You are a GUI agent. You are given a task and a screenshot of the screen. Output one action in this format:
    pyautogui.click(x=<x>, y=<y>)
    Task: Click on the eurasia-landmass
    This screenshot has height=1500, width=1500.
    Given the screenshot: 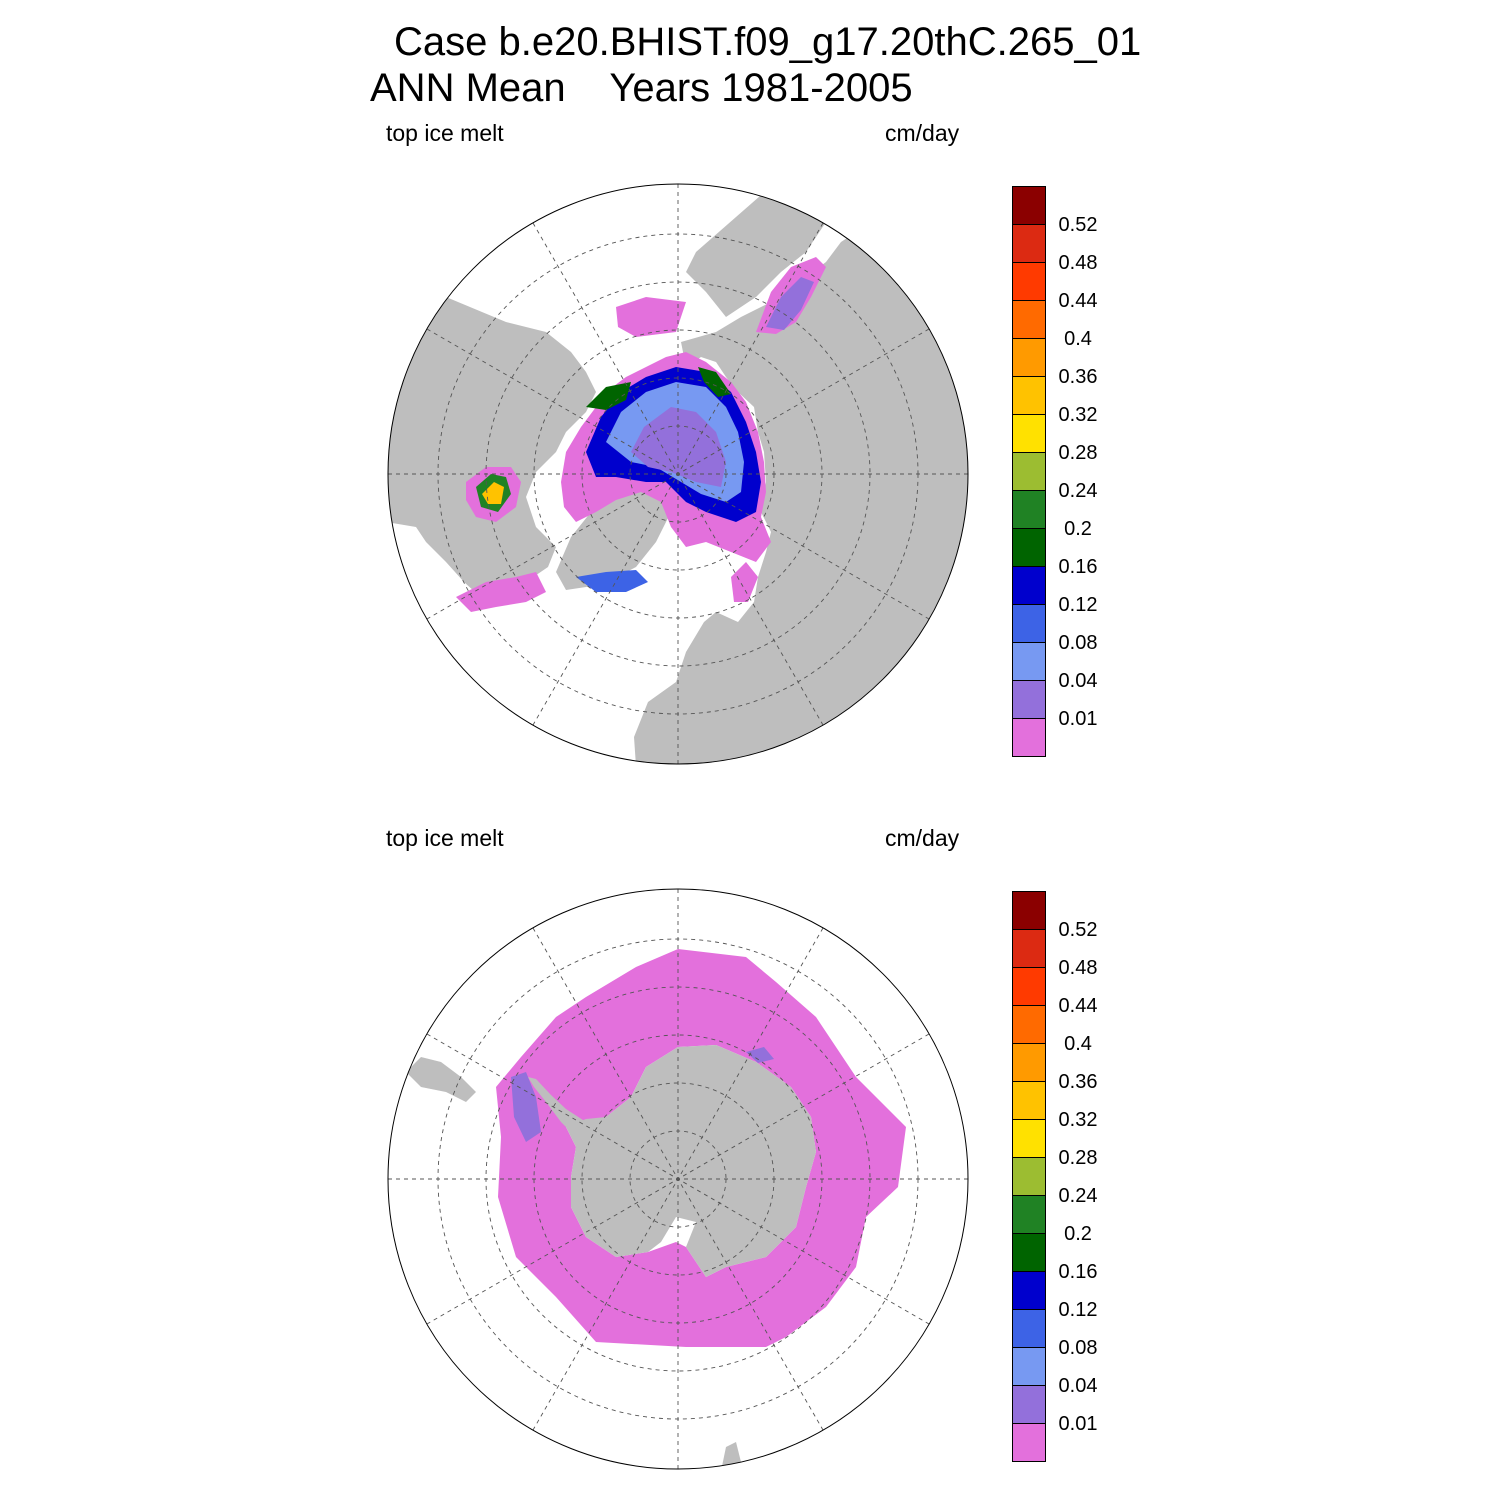 What is the action you would take?
    pyautogui.click(x=801, y=474)
    